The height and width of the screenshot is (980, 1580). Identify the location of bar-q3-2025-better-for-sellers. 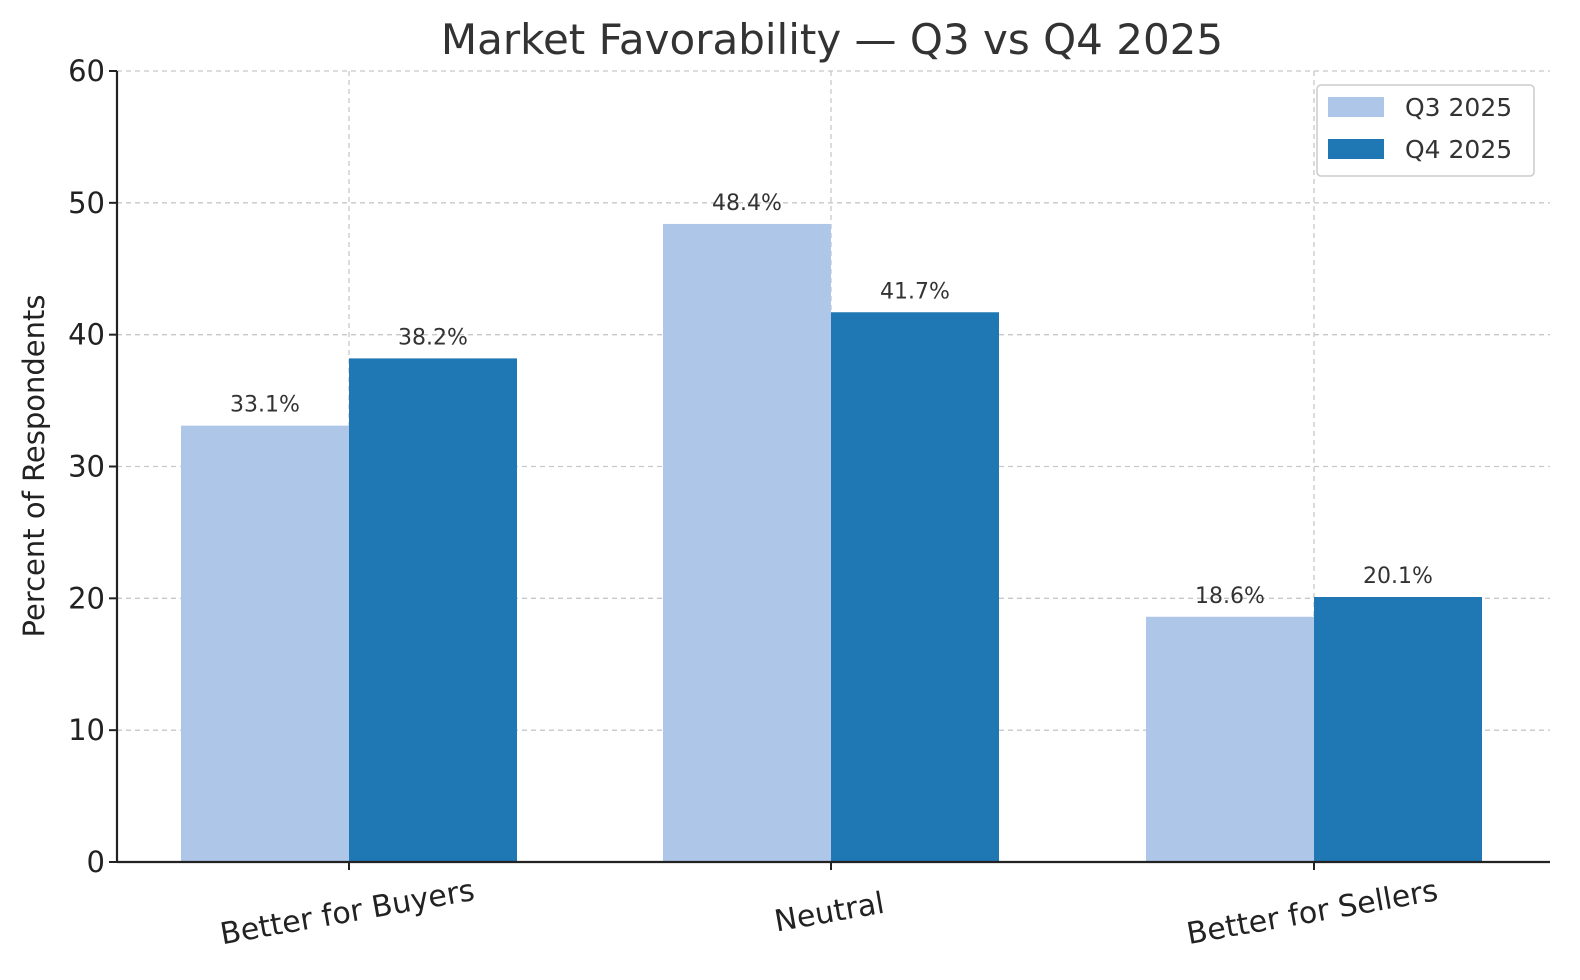
(1230, 739).